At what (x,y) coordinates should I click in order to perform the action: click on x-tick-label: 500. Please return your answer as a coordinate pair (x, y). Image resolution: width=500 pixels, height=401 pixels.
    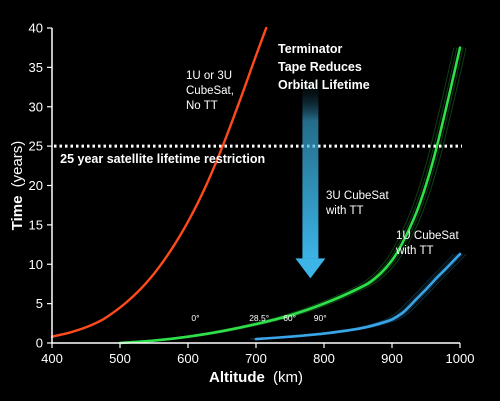
    Looking at the image, I should click on (120, 358).